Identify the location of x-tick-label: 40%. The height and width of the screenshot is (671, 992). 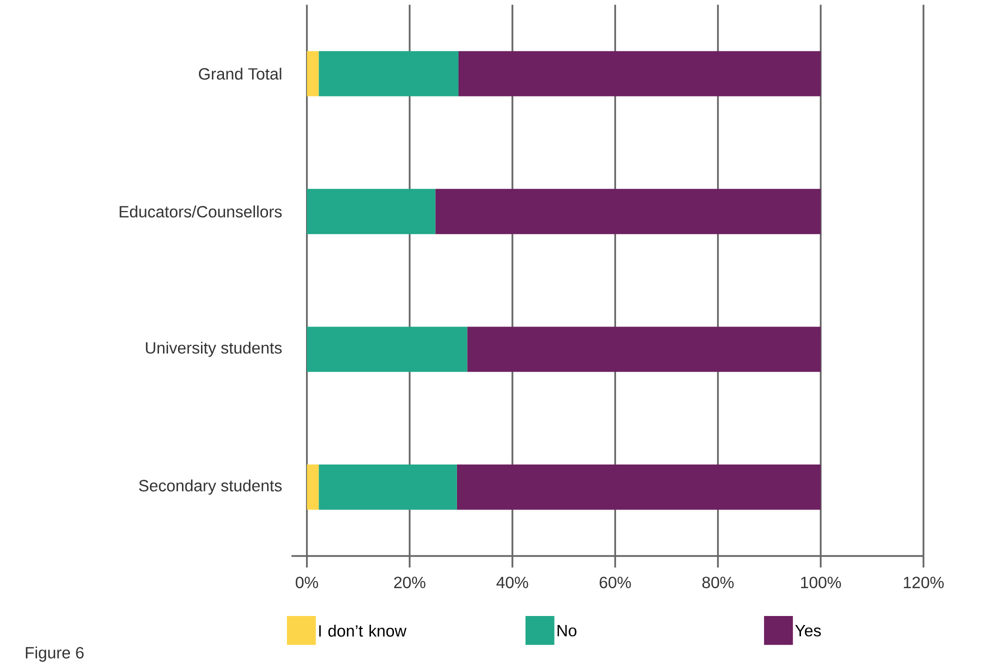
(512, 582).